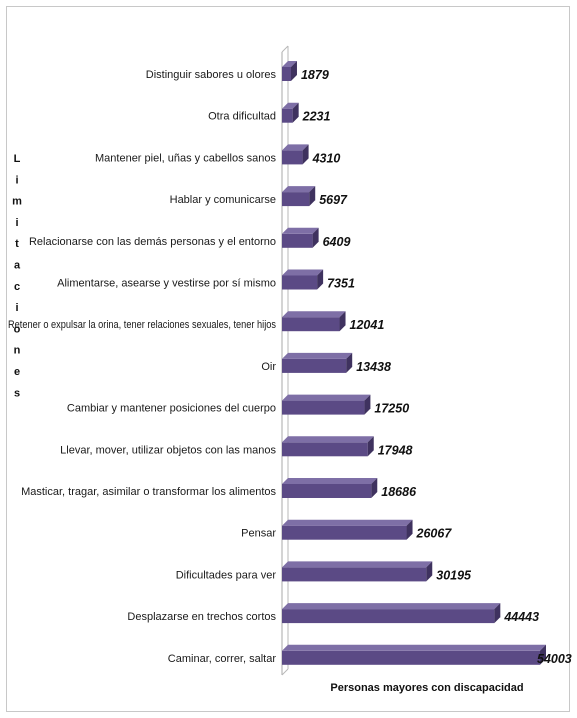  Describe the element at coordinates (554, 659) in the screenshot. I see `value-label: 54003` at that location.